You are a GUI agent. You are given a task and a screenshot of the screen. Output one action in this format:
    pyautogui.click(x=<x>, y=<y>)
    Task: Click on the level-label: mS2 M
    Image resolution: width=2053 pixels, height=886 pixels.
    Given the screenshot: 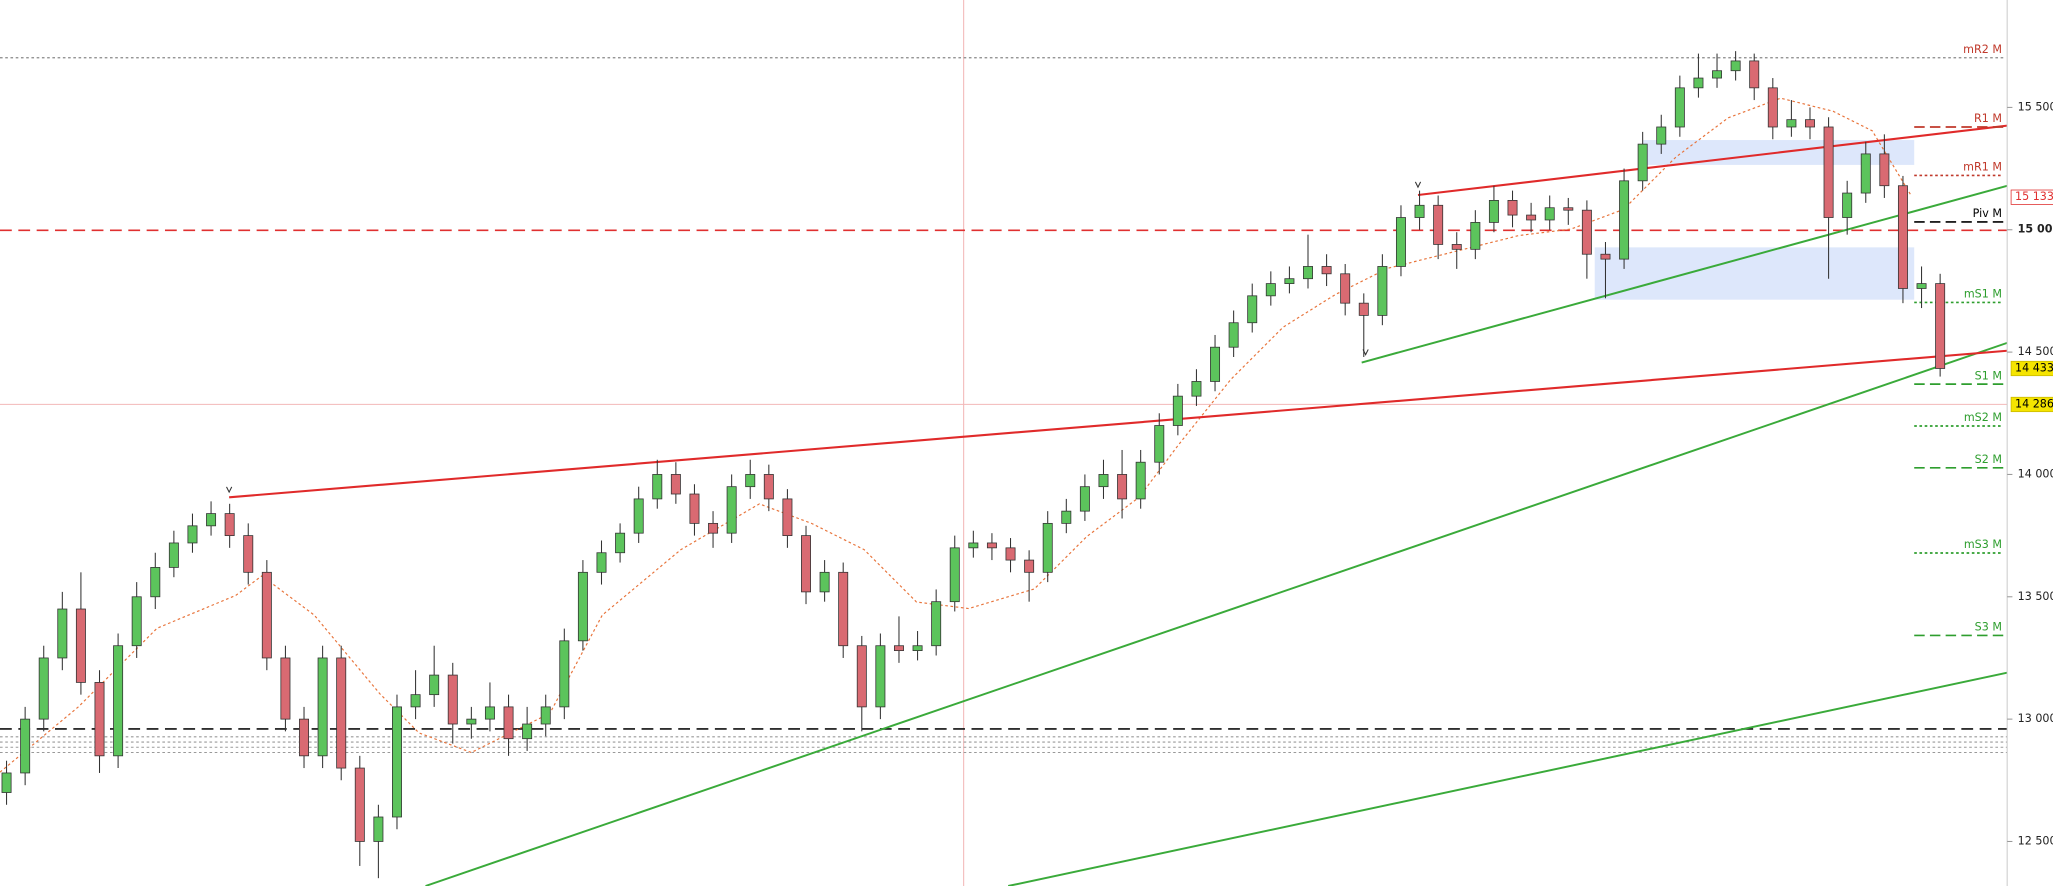 What is the action you would take?
    pyautogui.click(x=1983, y=417)
    